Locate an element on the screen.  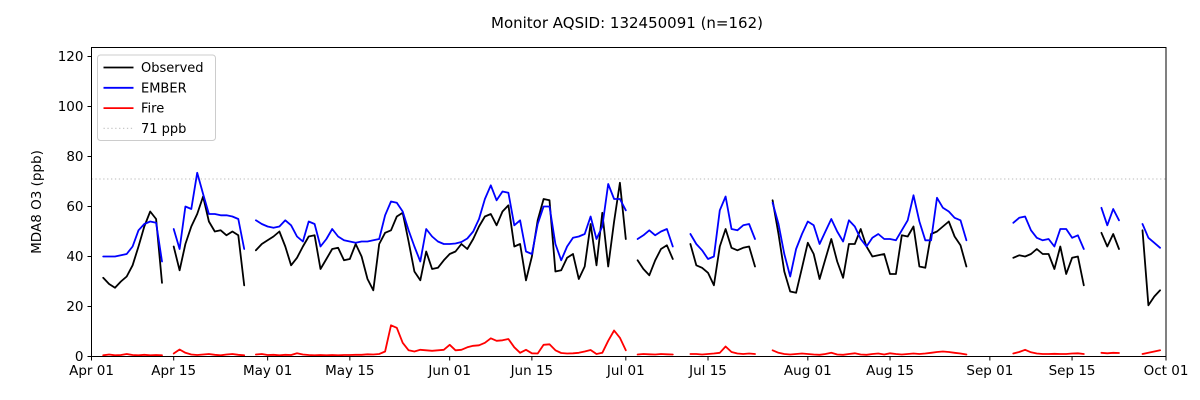
x-tick-label: Jul 15 is located at coordinates (707, 371).